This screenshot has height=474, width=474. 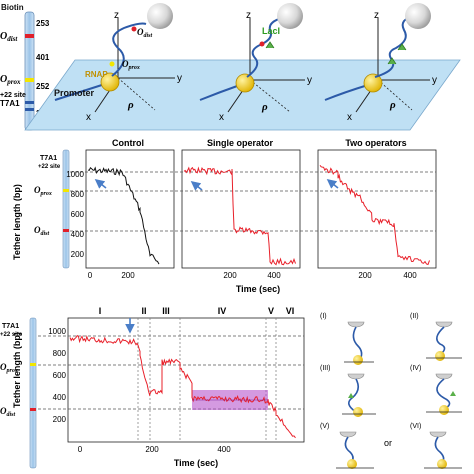 What do you see at coordinates (377, 209) in the screenshot?
I see `plot-frame-two` at bounding box center [377, 209].